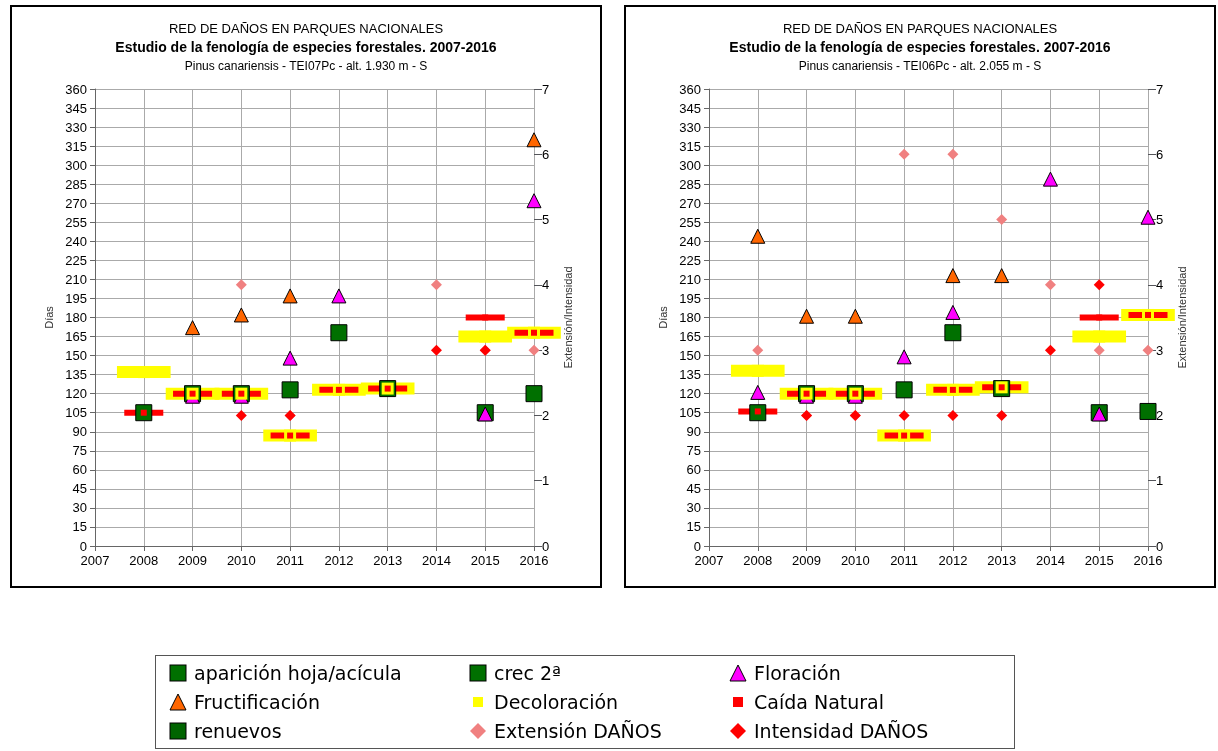  What do you see at coordinates (578, 731) in the screenshot?
I see `legend-label: Extensión DAÑOS` at bounding box center [578, 731].